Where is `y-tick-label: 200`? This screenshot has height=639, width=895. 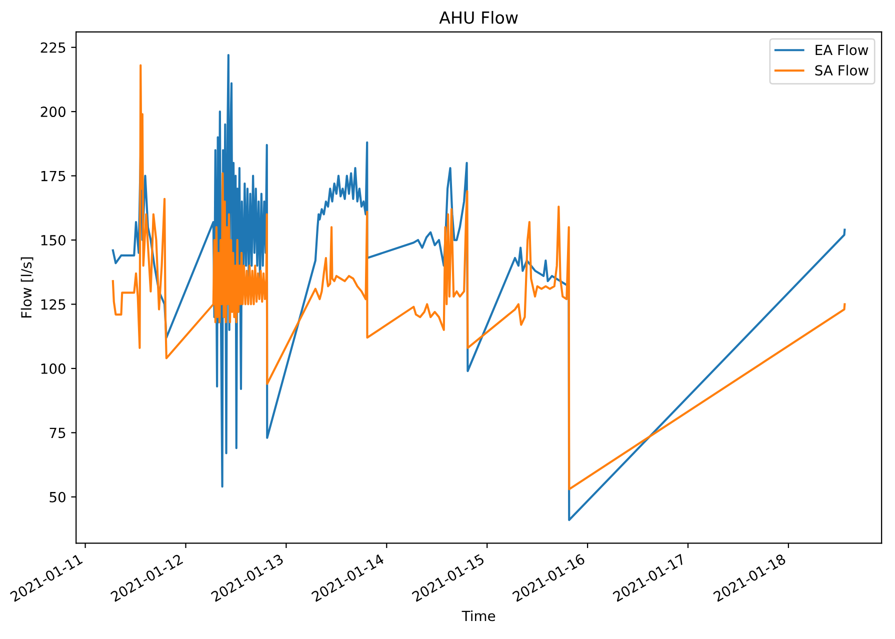 y-tick-label: 200 is located at coordinates (53, 112).